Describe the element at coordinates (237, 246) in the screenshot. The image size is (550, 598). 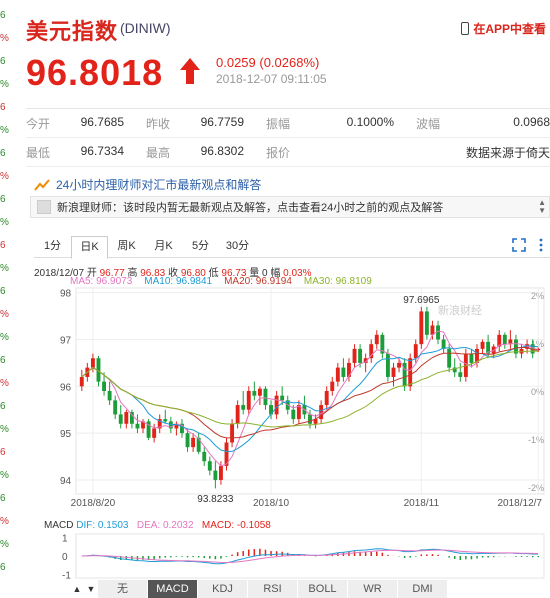
I see `tab-5: 30分` at that location.